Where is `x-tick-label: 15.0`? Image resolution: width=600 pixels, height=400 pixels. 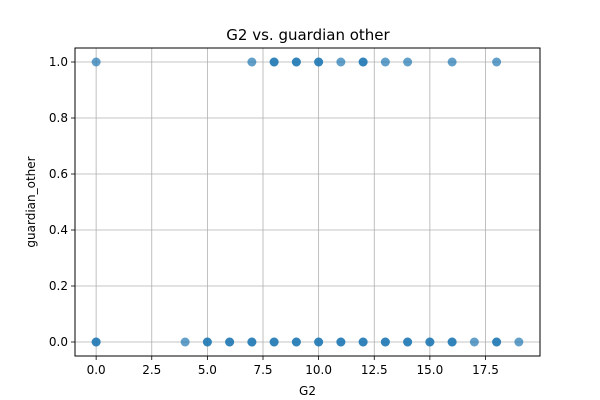 x-tick-label: 15.0 is located at coordinates (430, 370).